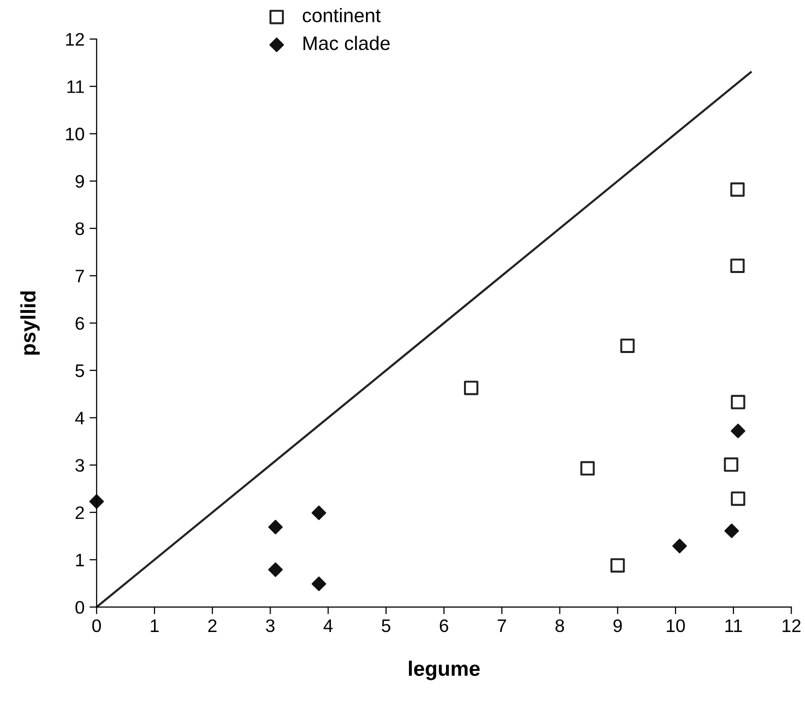 Image resolution: width=805 pixels, height=710 pixels. What do you see at coordinates (30, 323) in the screenshot?
I see `y-axis-title: psyllid` at bounding box center [30, 323].